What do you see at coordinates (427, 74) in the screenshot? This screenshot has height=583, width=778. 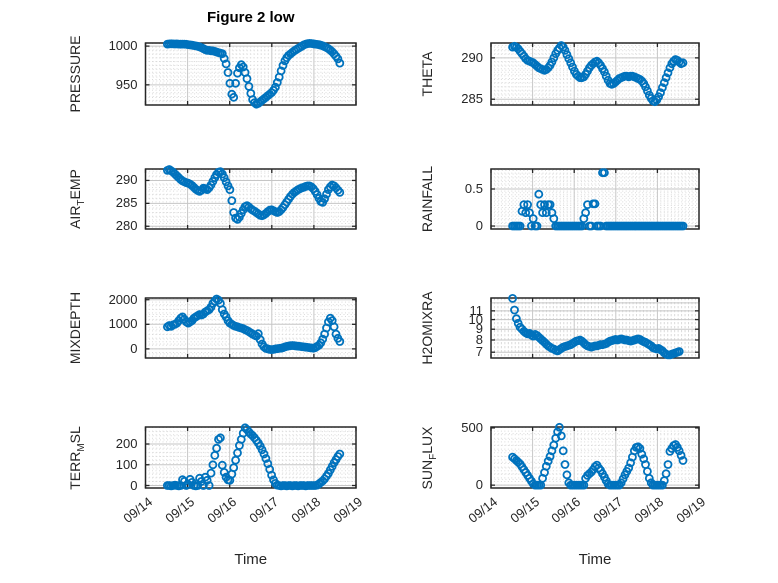 I see `theta-ylabel: THETA` at bounding box center [427, 74].